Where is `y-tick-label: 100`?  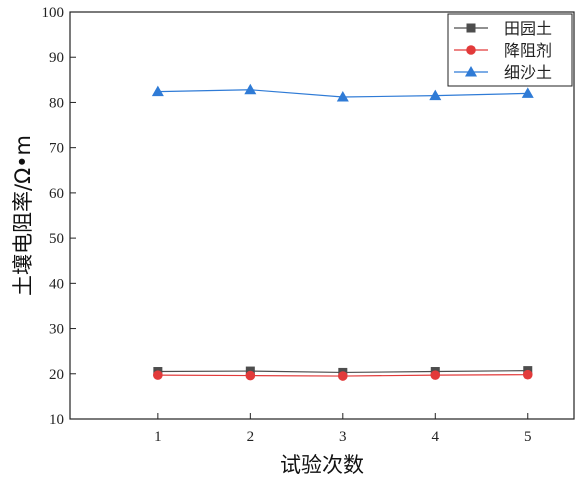 y-tick-label: 100 is located at coordinates (53, 13).